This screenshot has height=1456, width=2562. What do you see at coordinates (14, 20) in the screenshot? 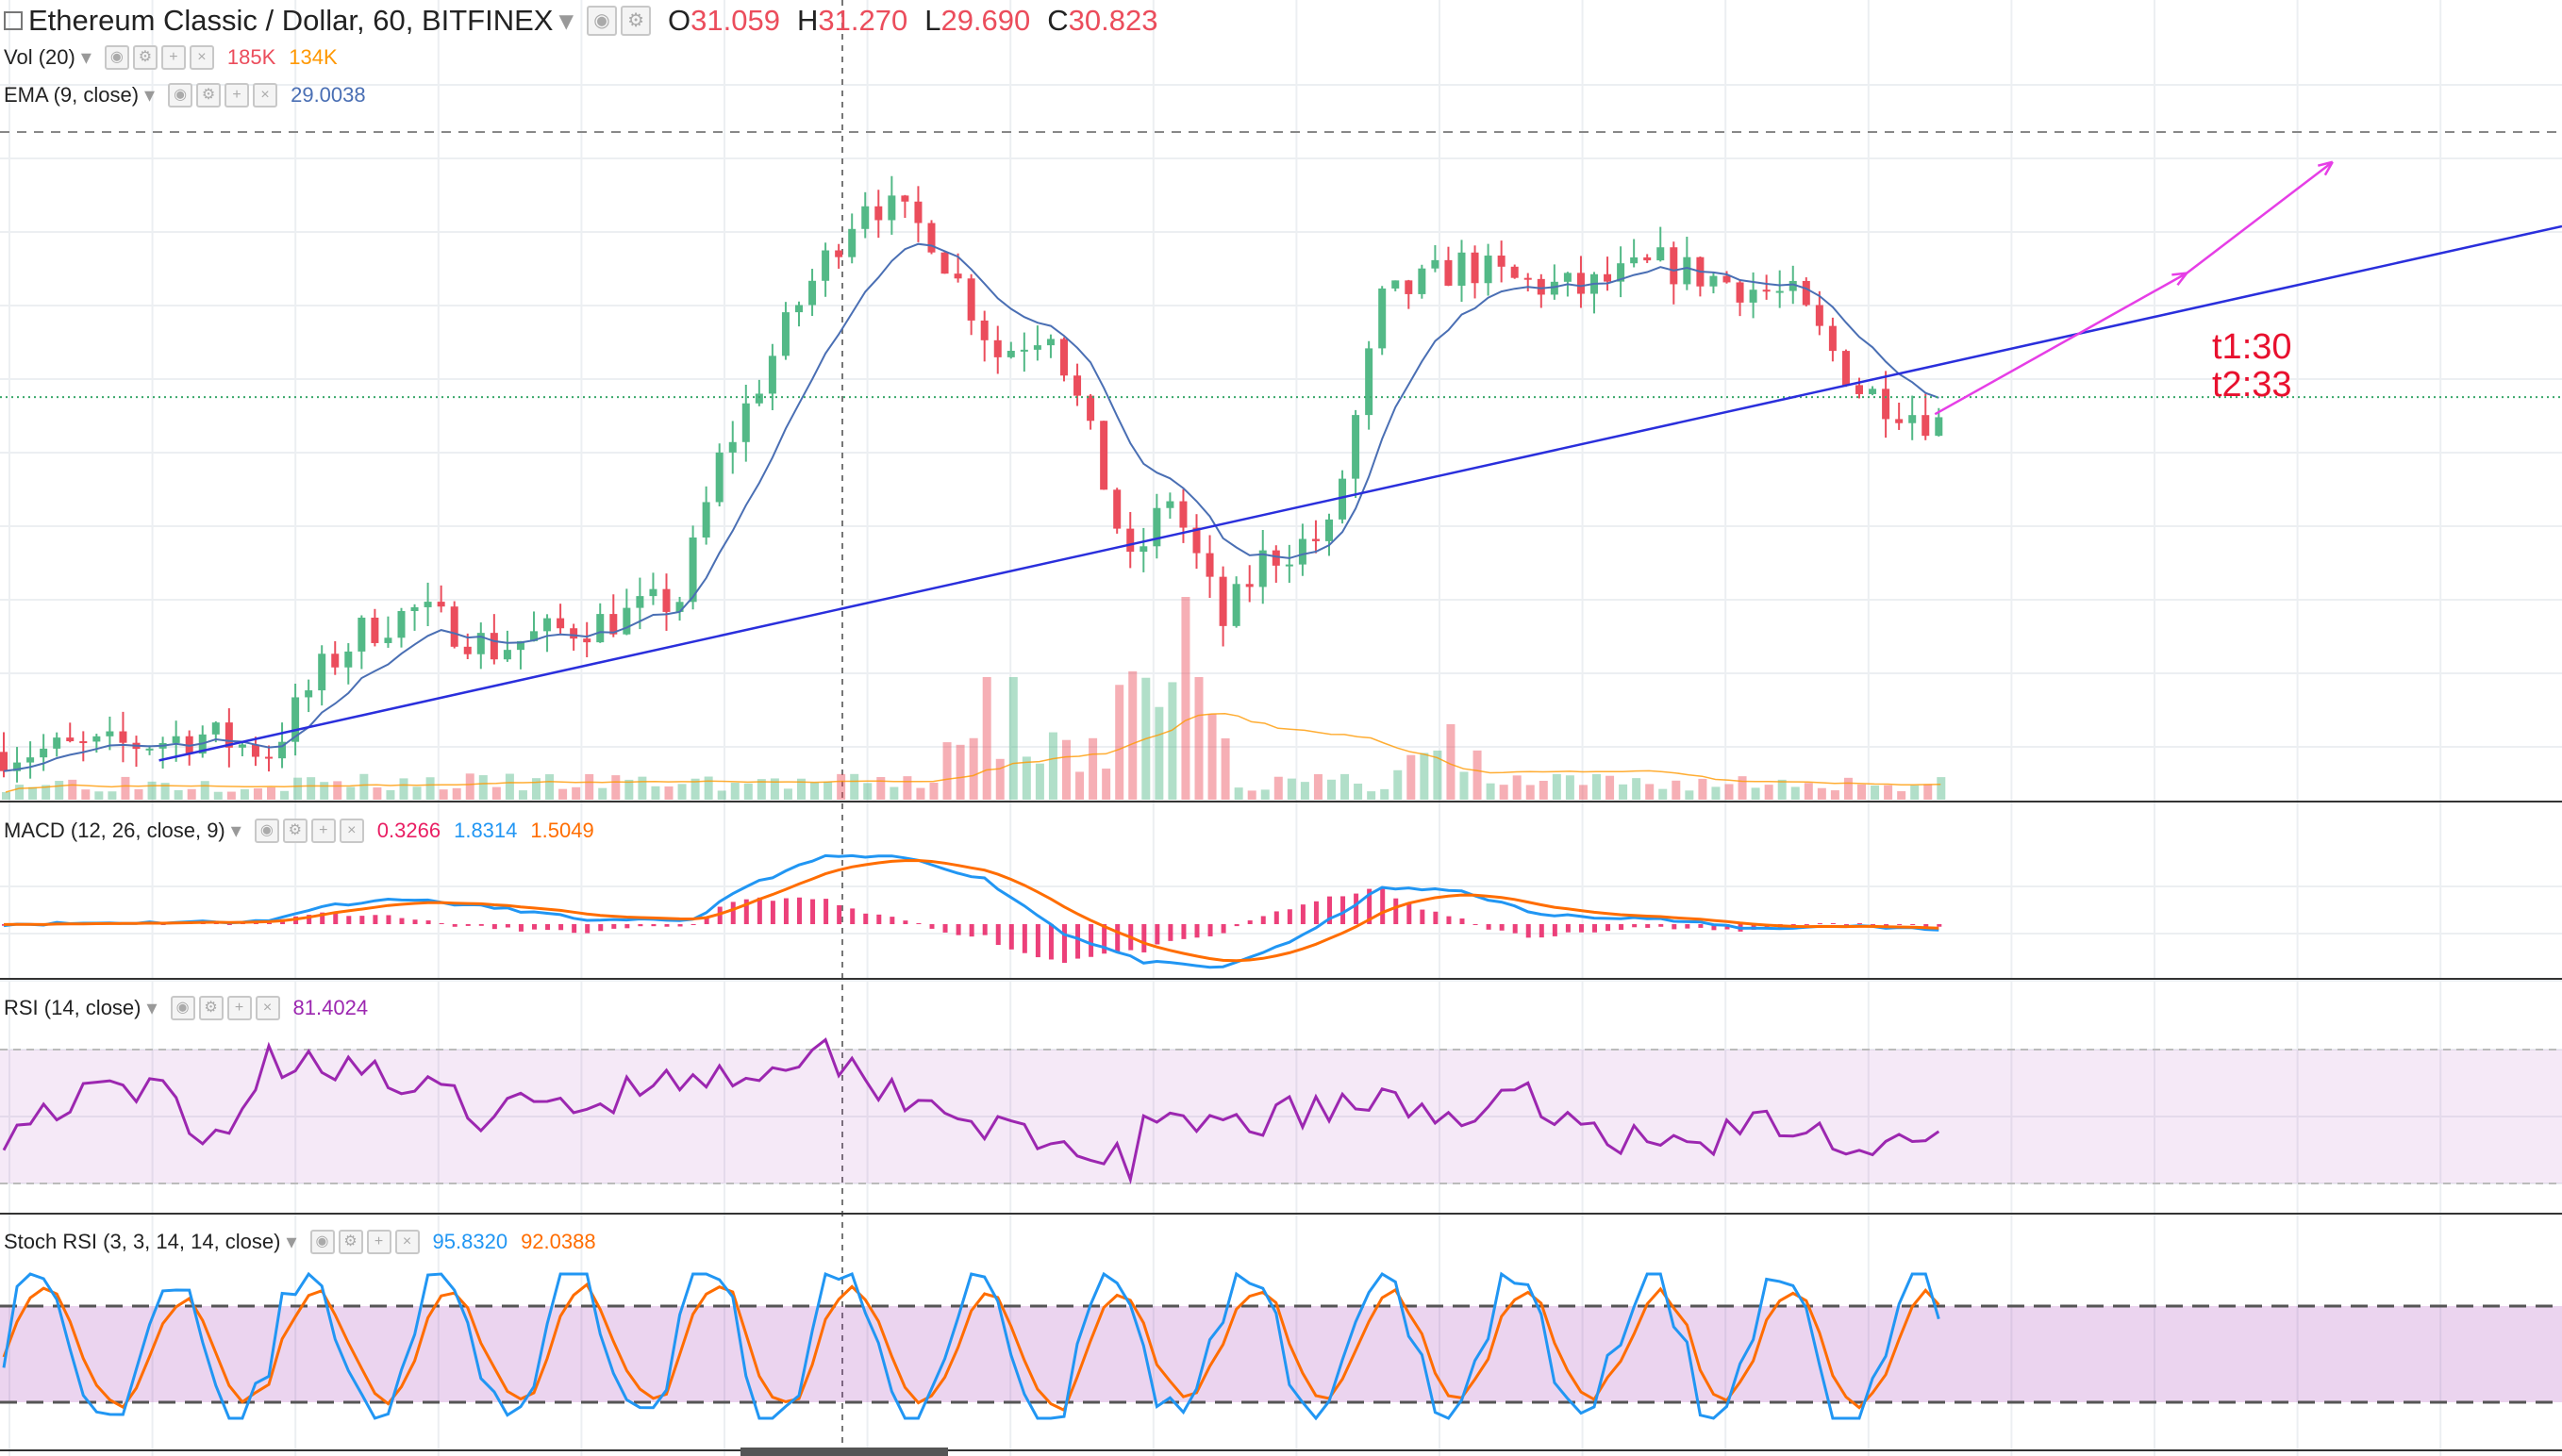
I see `collapse-icon` at bounding box center [14, 20].